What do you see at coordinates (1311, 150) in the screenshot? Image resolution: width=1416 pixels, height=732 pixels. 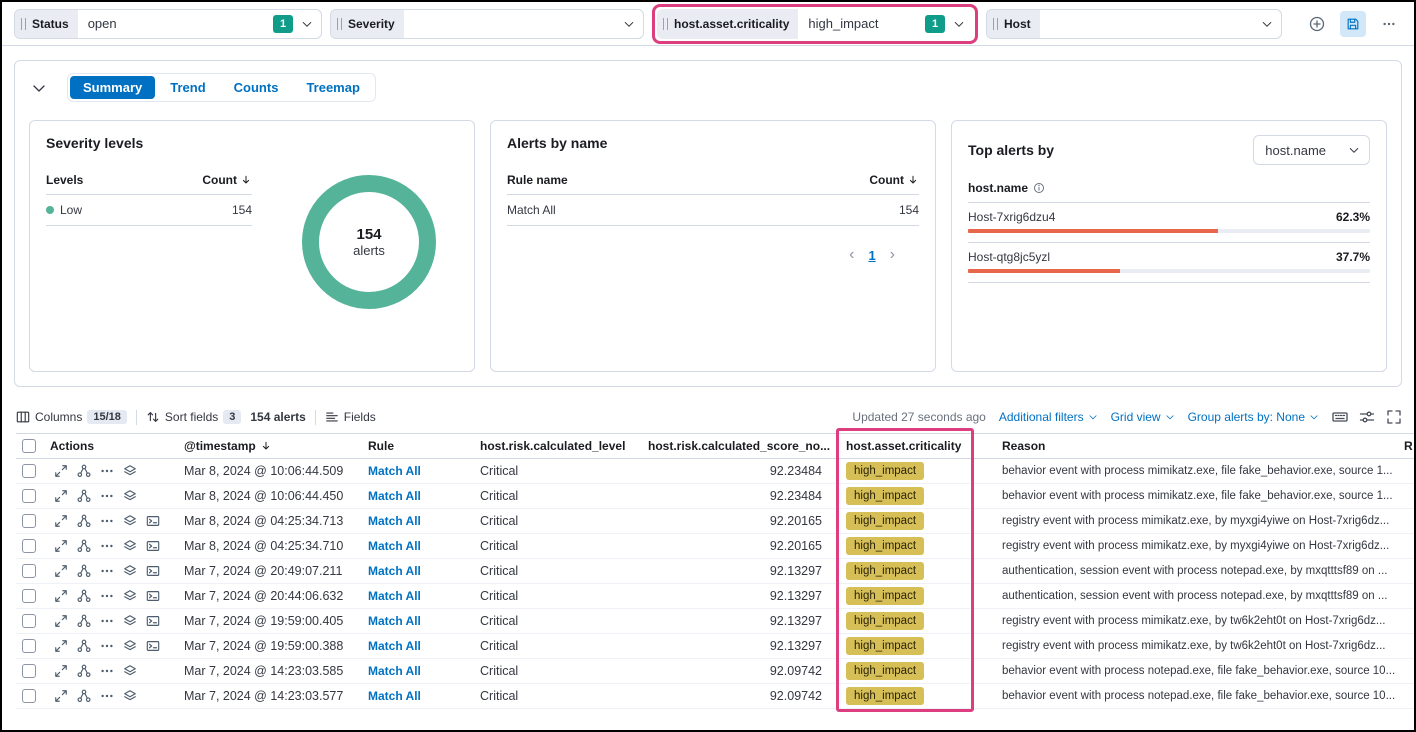 I see `top-alerts-field-select: host.name` at bounding box center [1311, 150].